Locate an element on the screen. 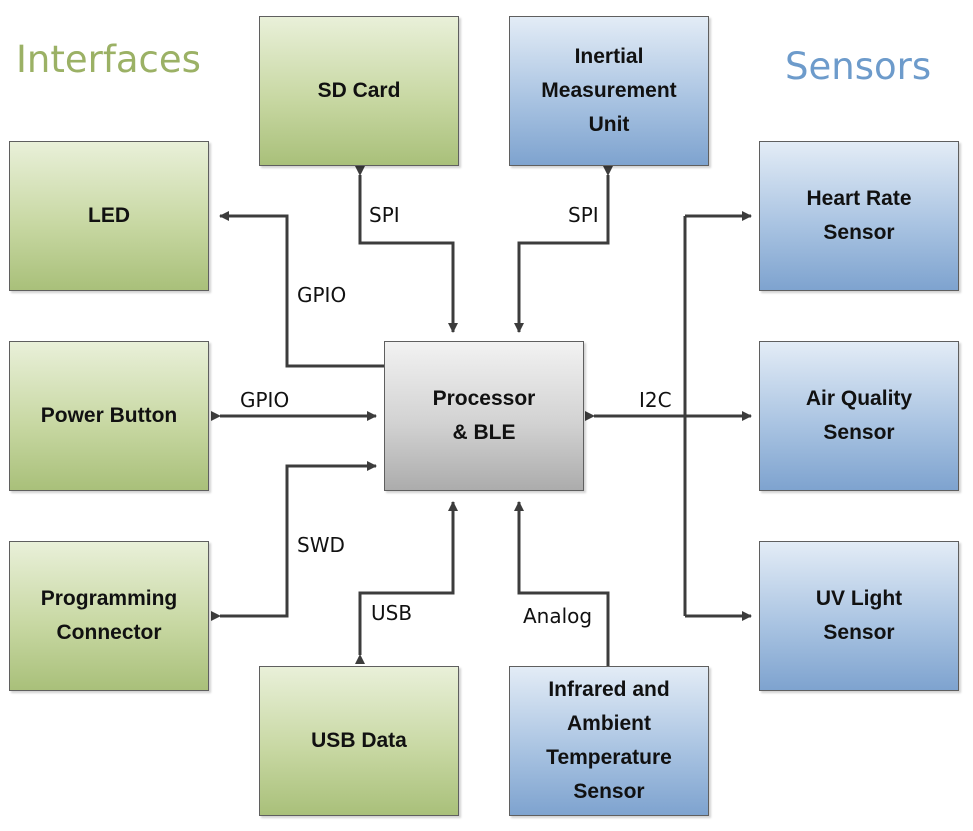  ir-temp-sensor-box: Infrared and Ambient Temperature Sensor is located at coordinates (609, 741).